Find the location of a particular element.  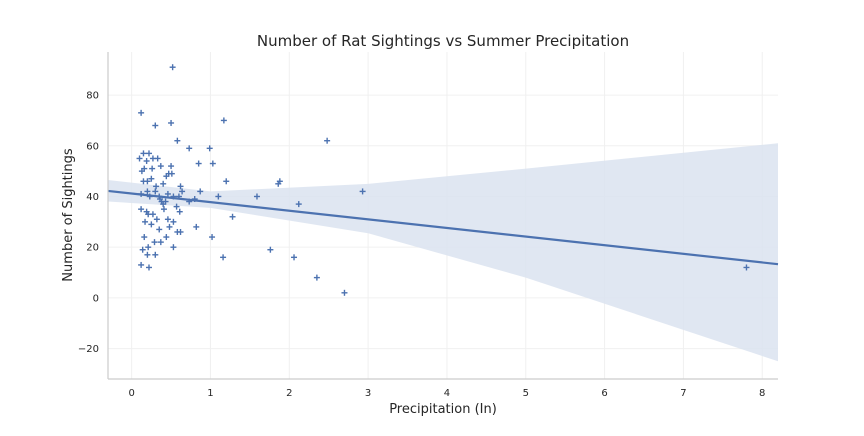

y-tick-label: 80 is located at coordinates (92, 96).